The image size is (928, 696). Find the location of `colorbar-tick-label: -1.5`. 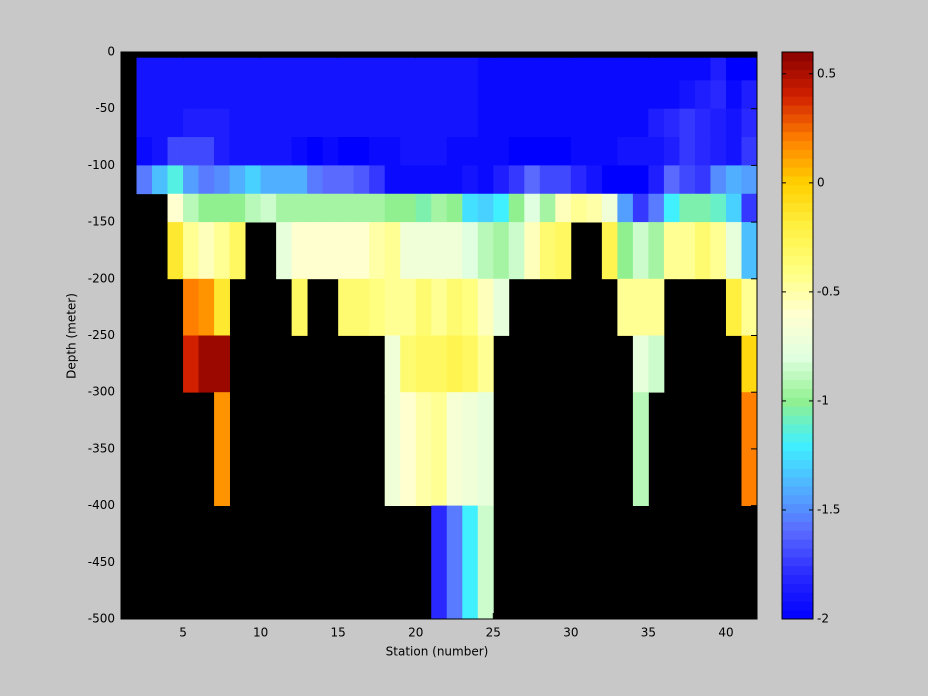

colorbar-tick-label: -1.5 is located at coordinates (828, 509).